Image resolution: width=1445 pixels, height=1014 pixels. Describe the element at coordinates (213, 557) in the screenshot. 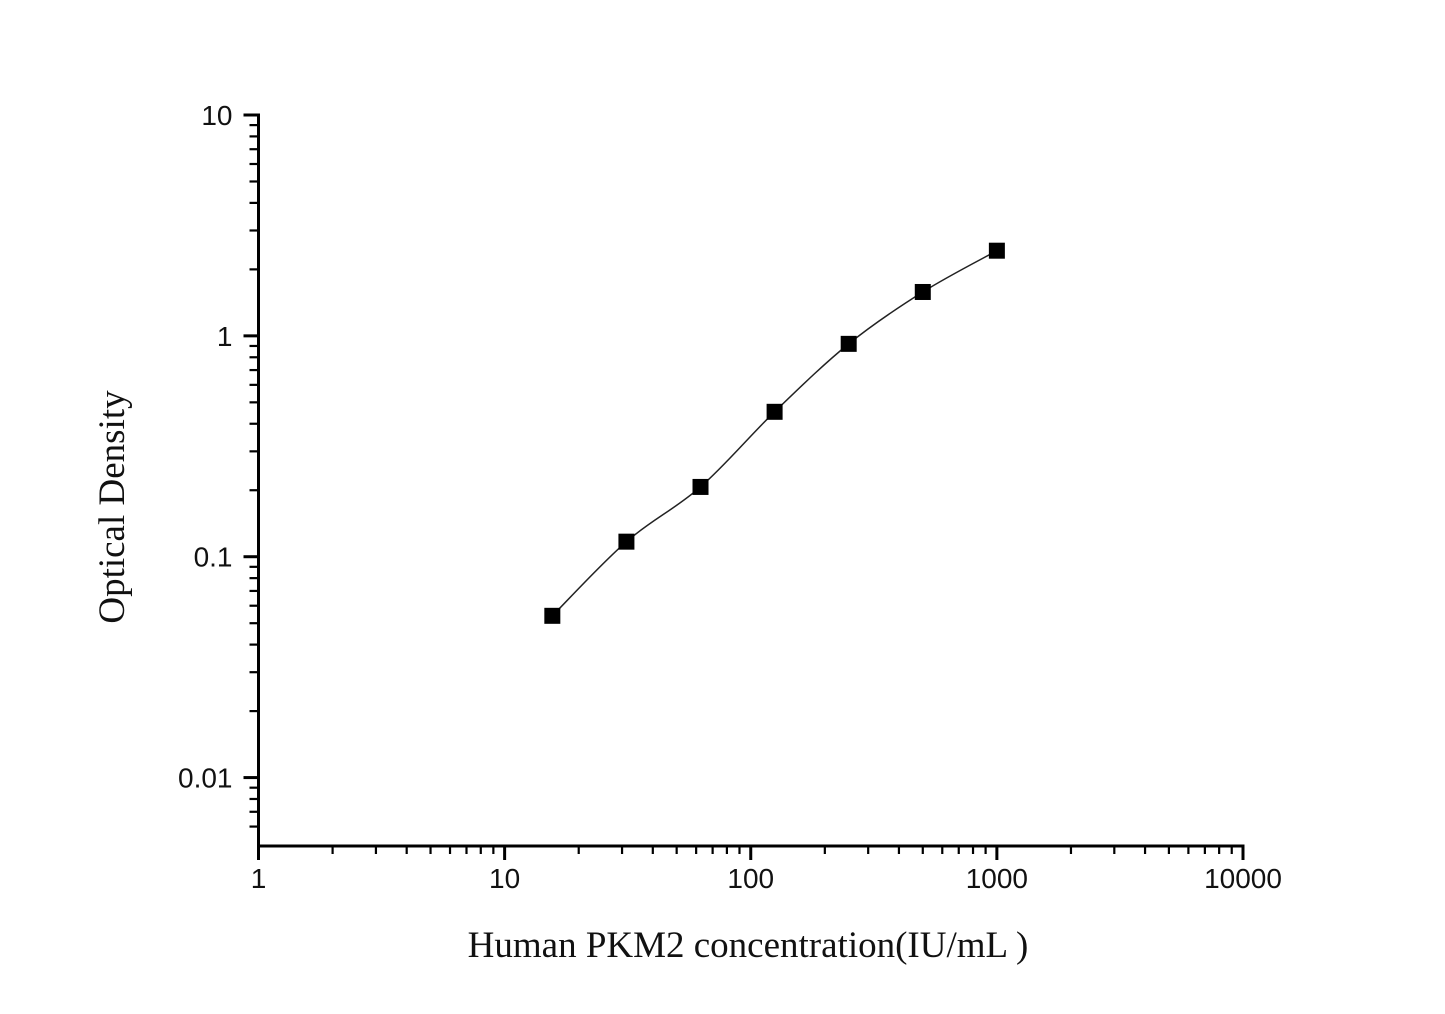

I see `y-tick-label: 0.1` at that location.